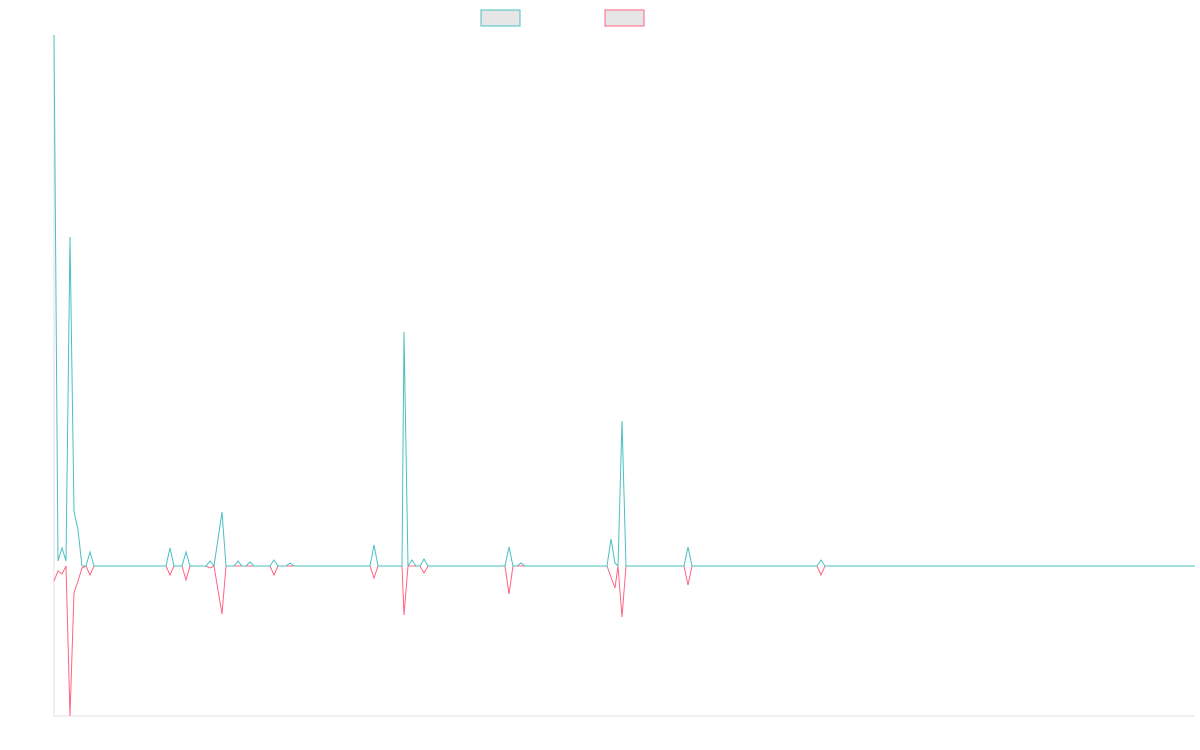 The image size is (1200, 750). I want to click on legend, so click(562, 18).